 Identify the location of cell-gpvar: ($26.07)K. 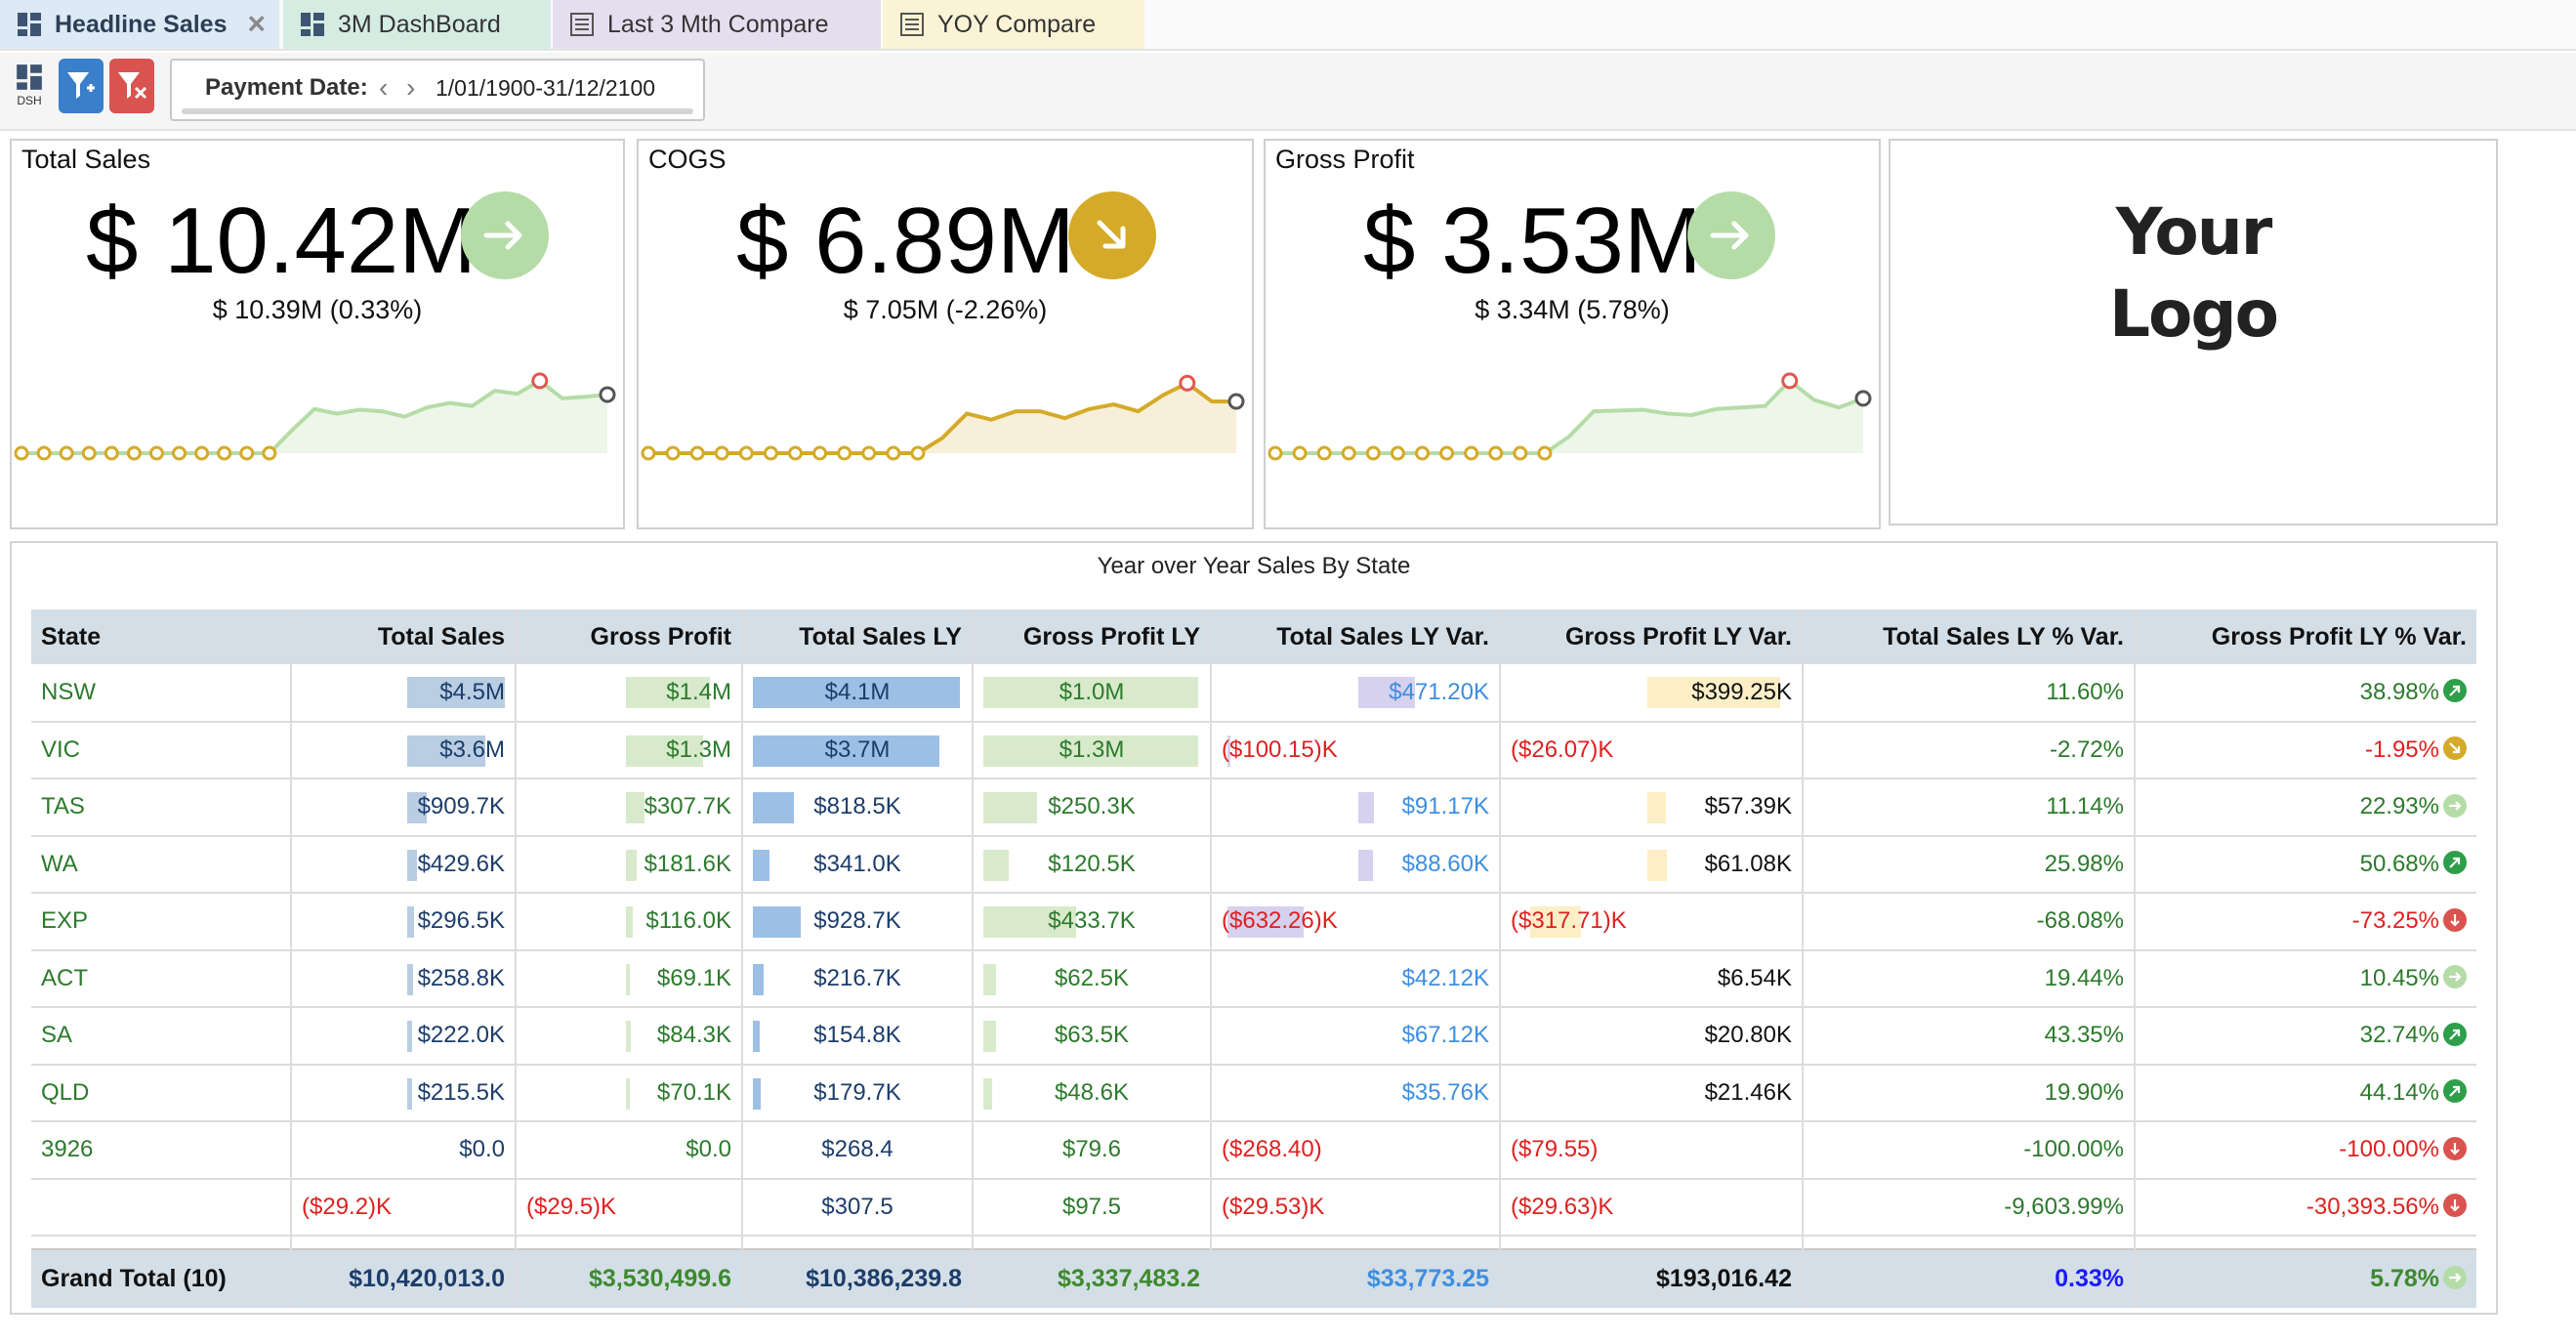
(1652, 750).